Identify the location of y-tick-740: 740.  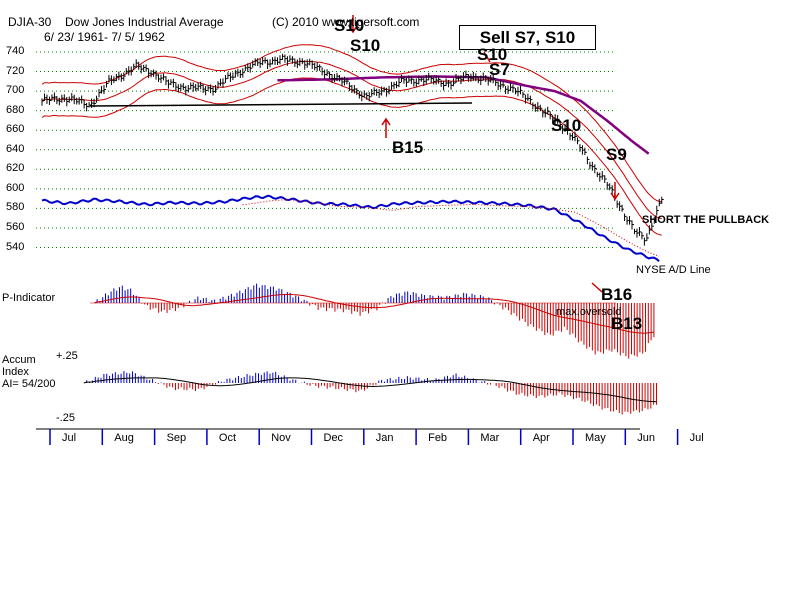
(15, 51).